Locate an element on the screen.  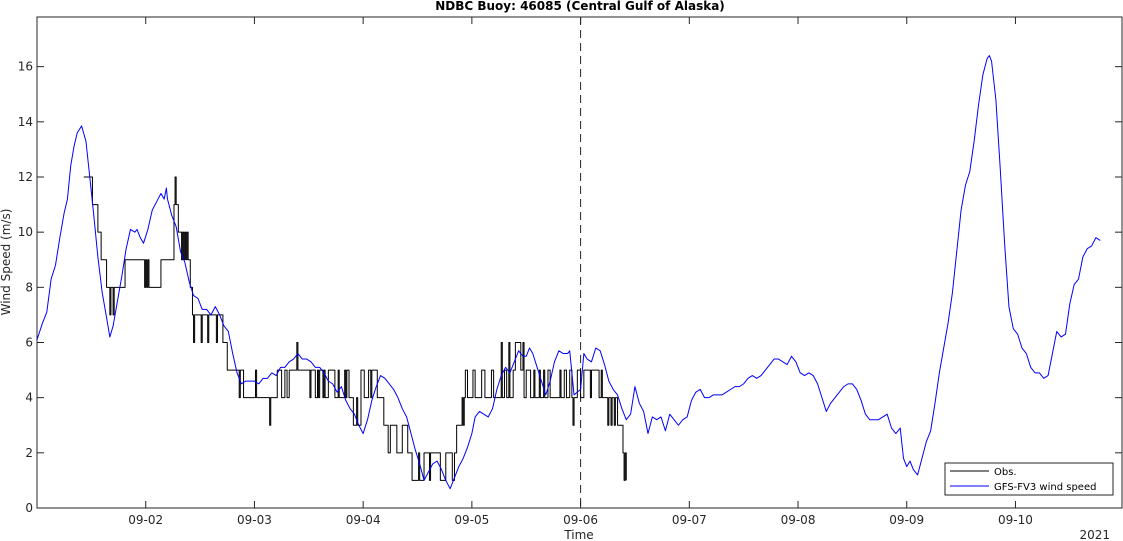
legend-label-gfs: GFS-FV3 wind speed is located at coordinates (1045, 487).